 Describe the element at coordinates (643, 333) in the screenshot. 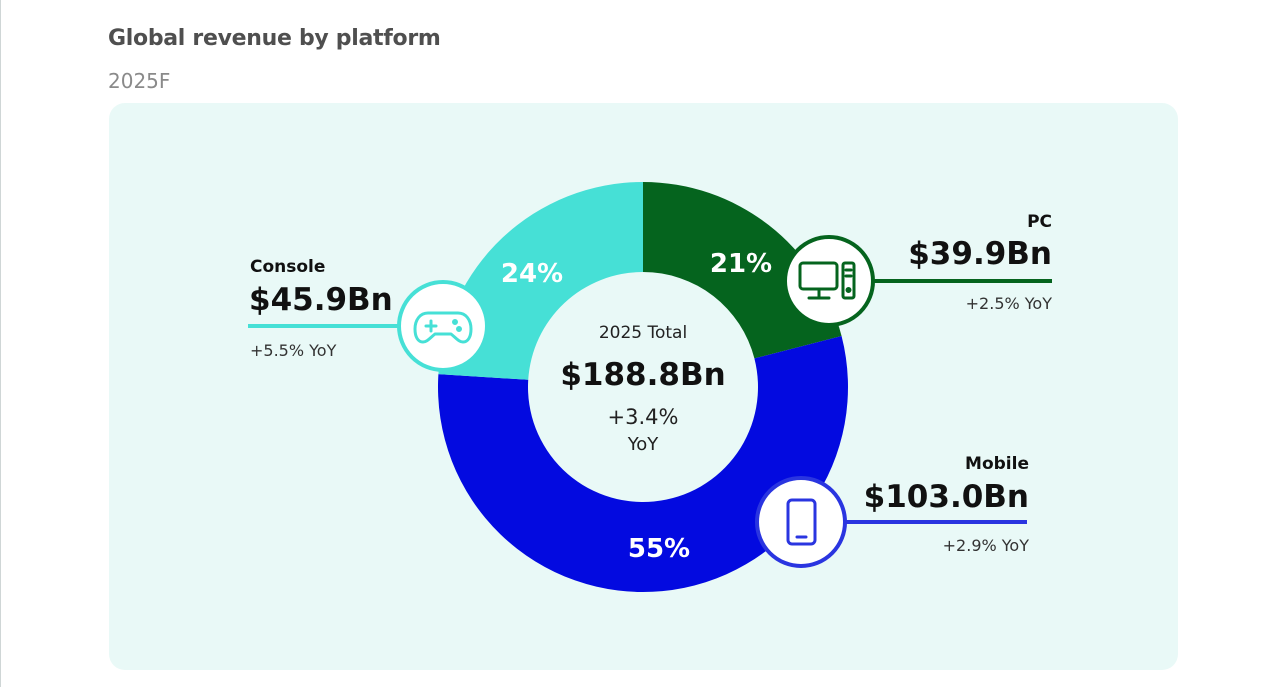

I see `center-total-label: 2025 Total` at that location.